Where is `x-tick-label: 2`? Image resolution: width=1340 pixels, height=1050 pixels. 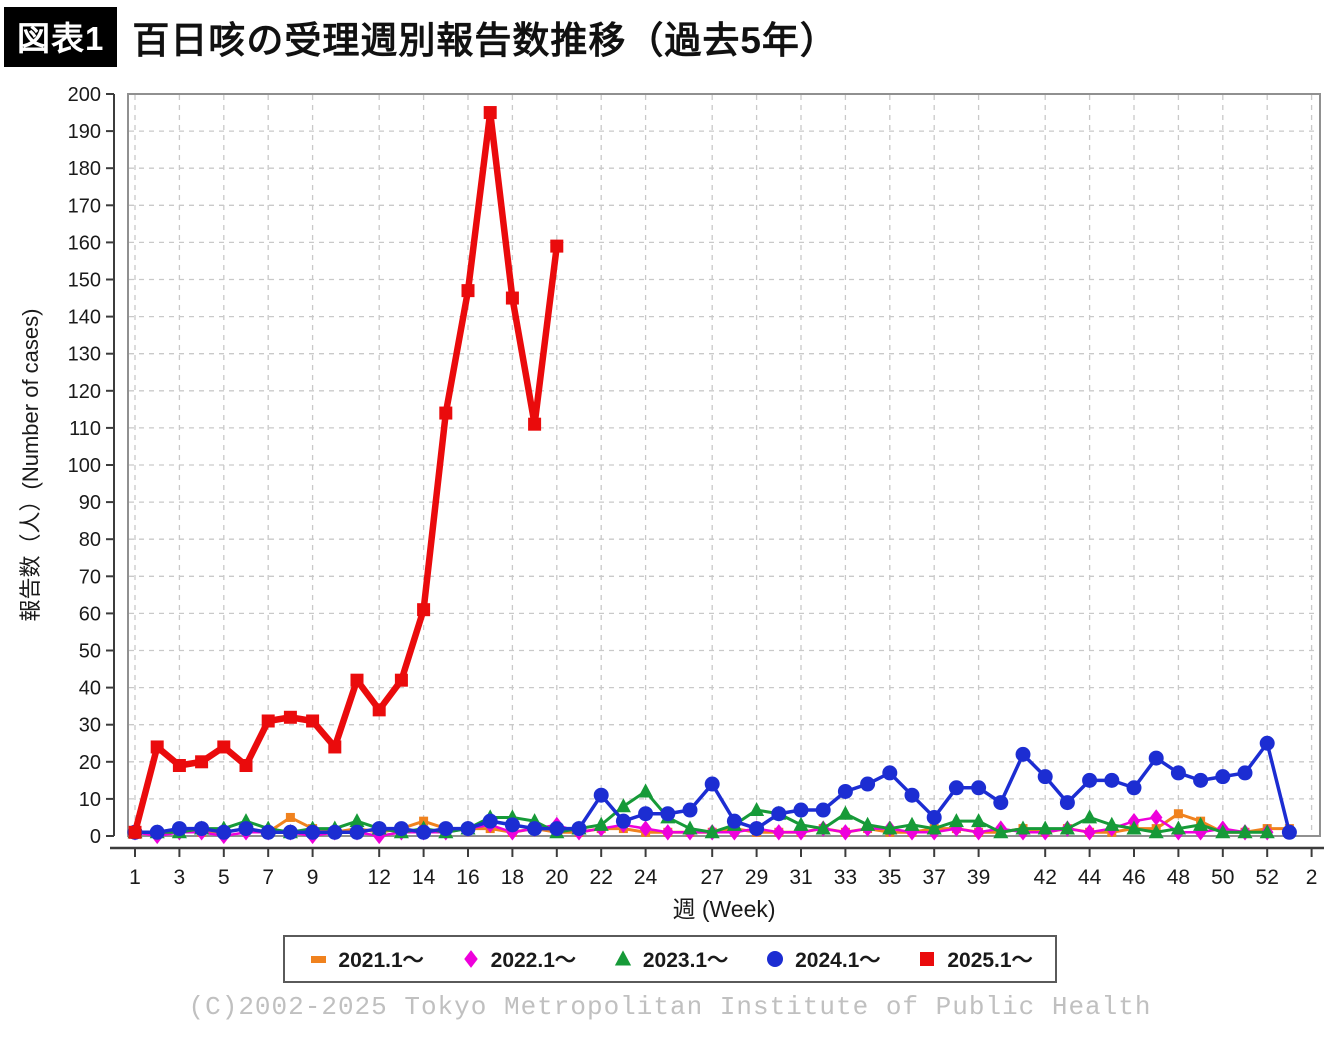 x-tick-label: 2 is located at coordinates (1312, 877).